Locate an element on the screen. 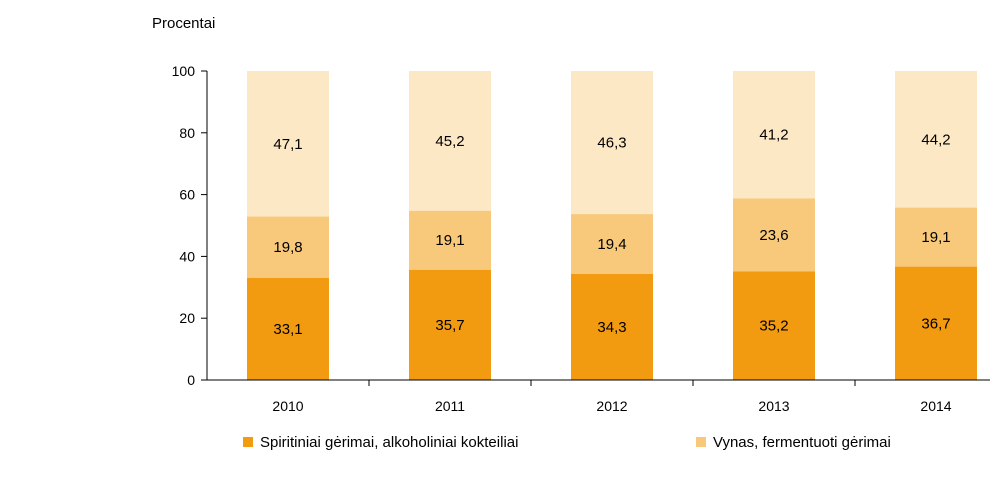 Image resolution: width=1000 pixels, height=478 pixels. bar-segment-2013-s1 is located at coordinates (774, 235).